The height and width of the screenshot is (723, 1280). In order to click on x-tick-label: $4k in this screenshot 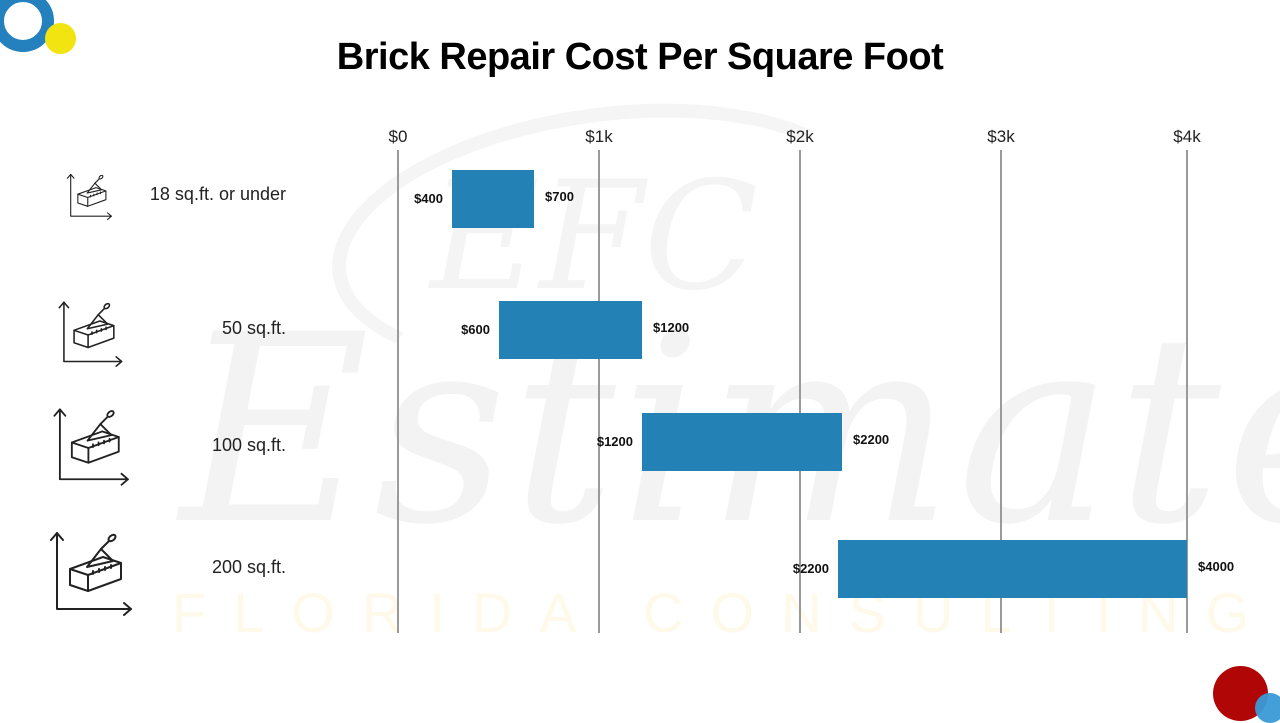, I will do `click(1187, 136)`.